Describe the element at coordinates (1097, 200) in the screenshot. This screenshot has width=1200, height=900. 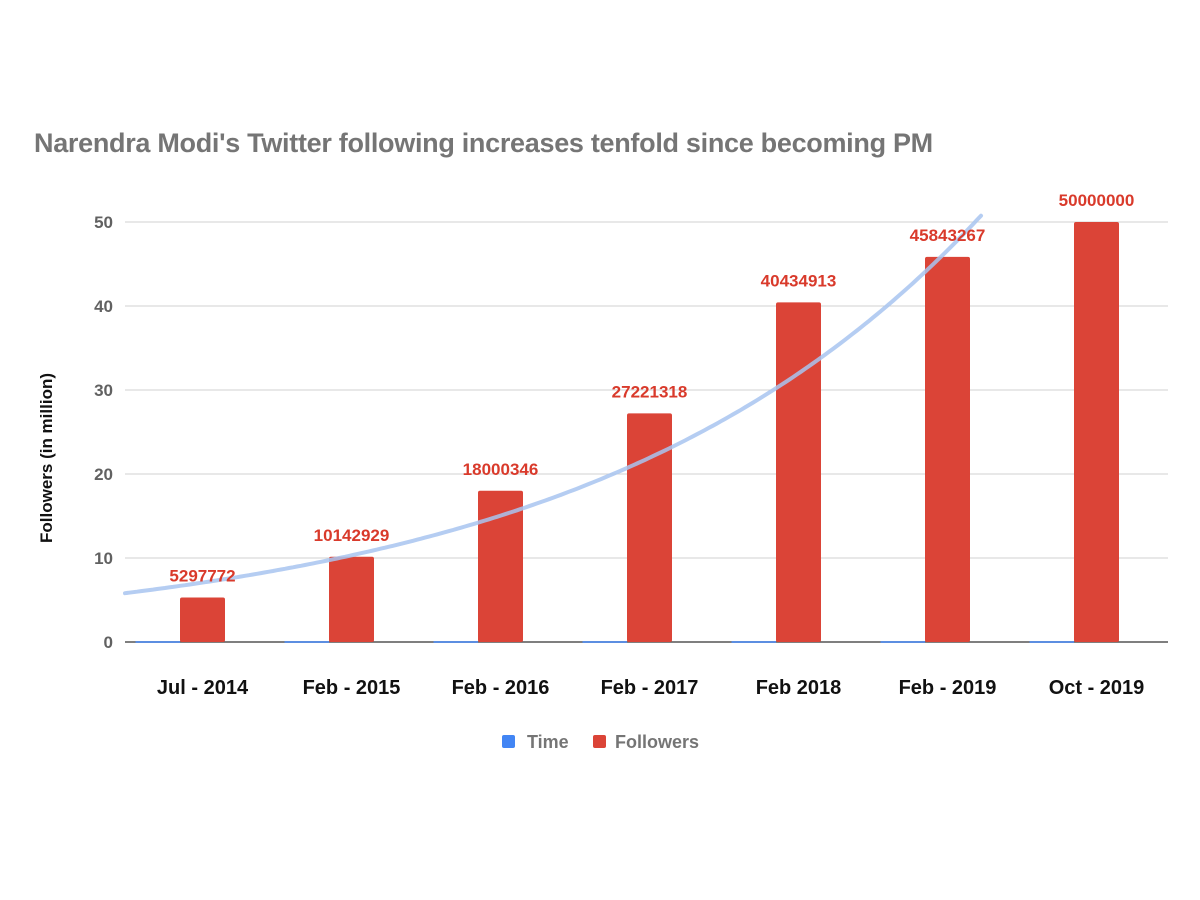
I see `data-label: 50000000` at that location.